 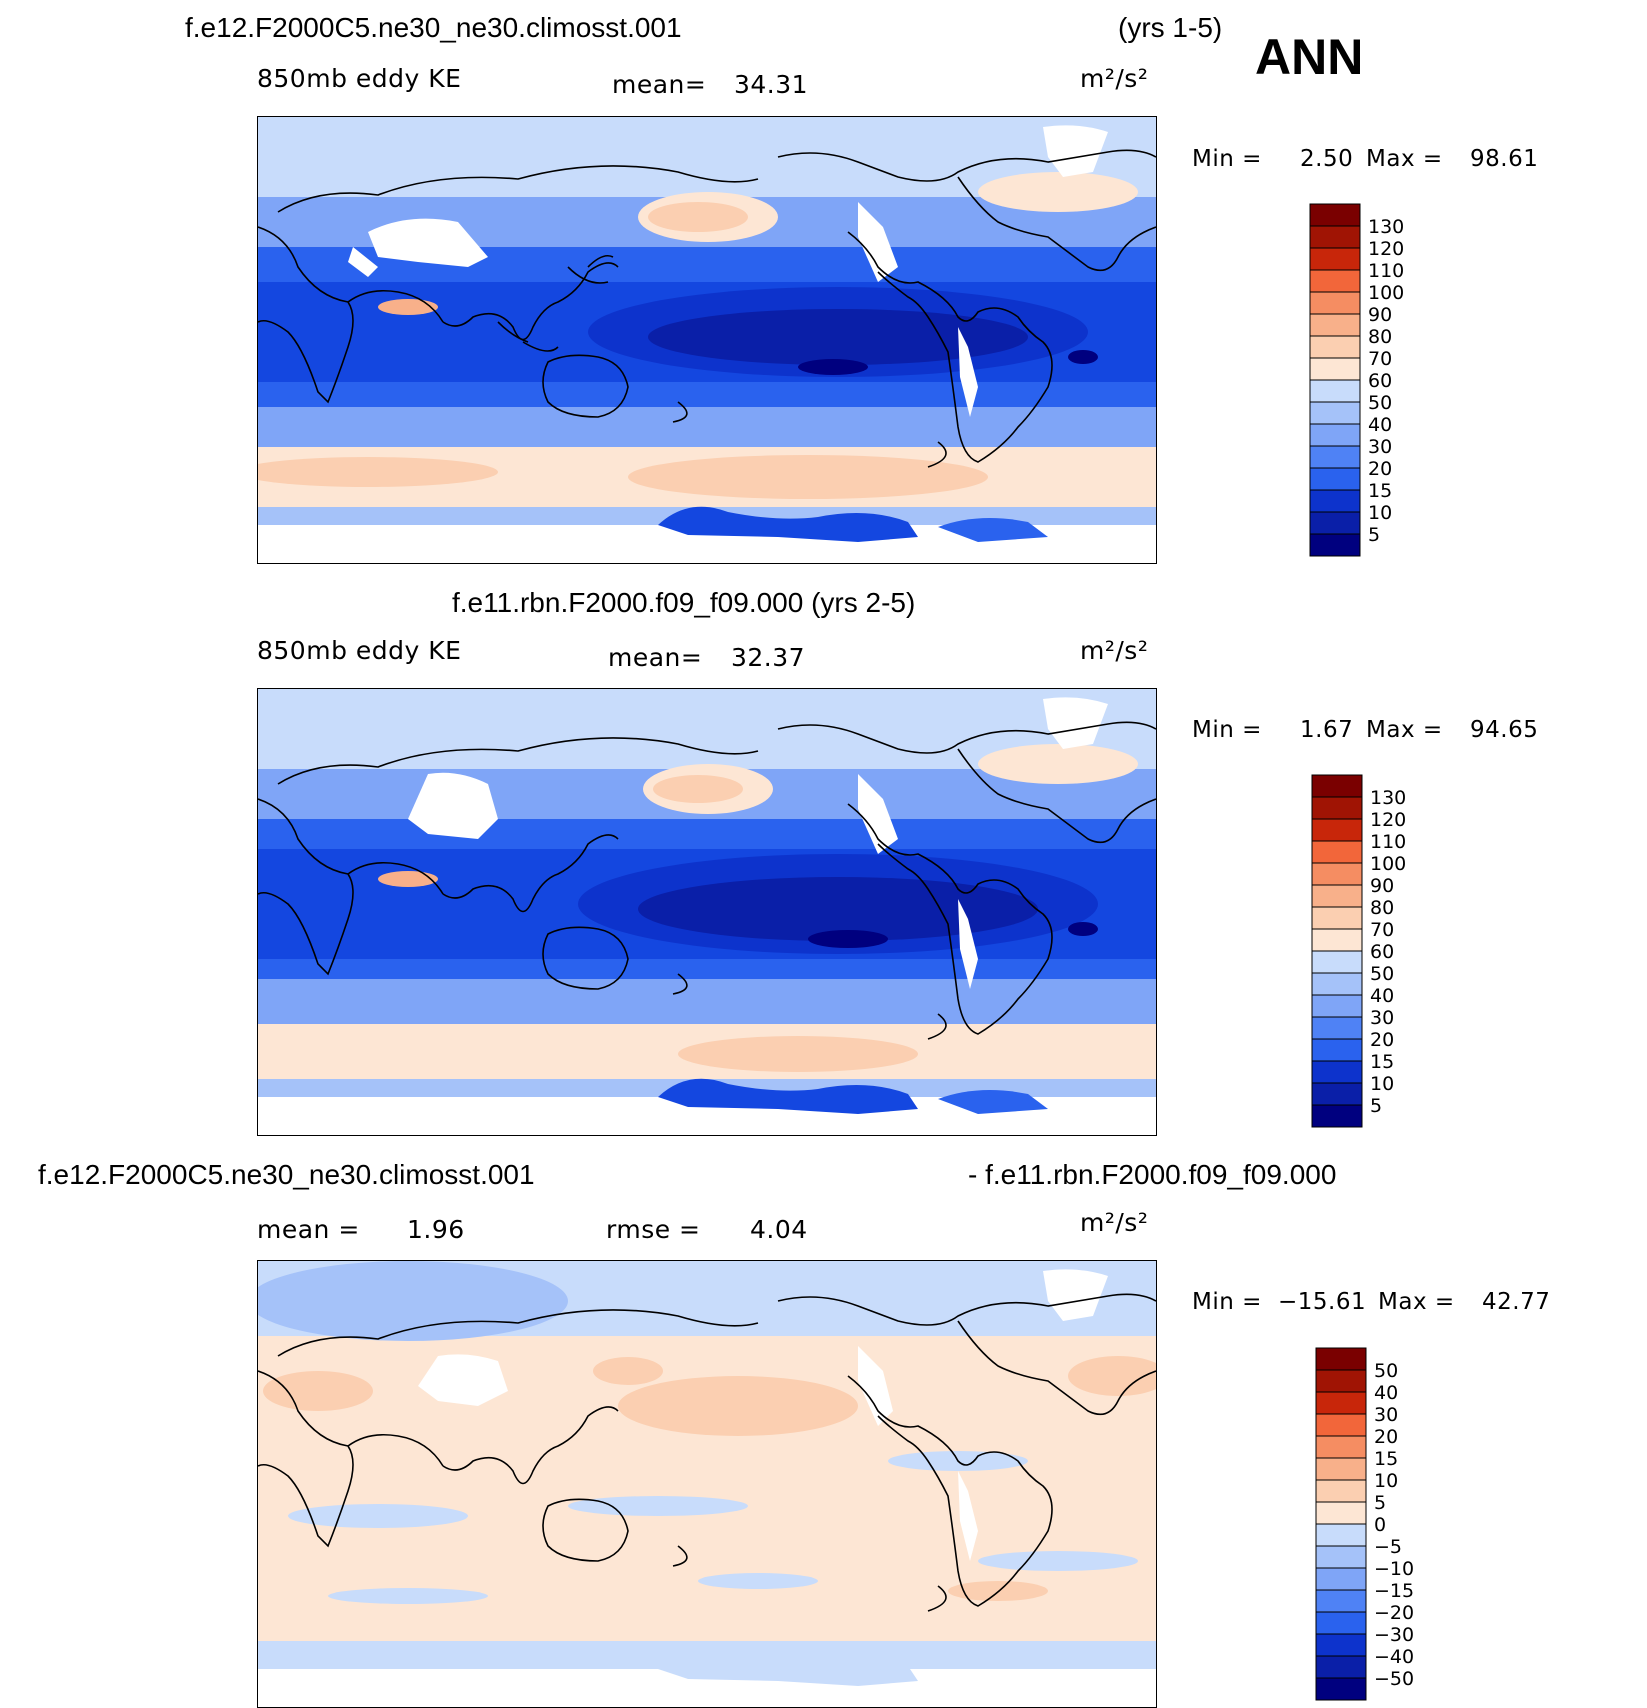 I want to click on colorbar-tick-label: 60, so click(x=1382, y=952).